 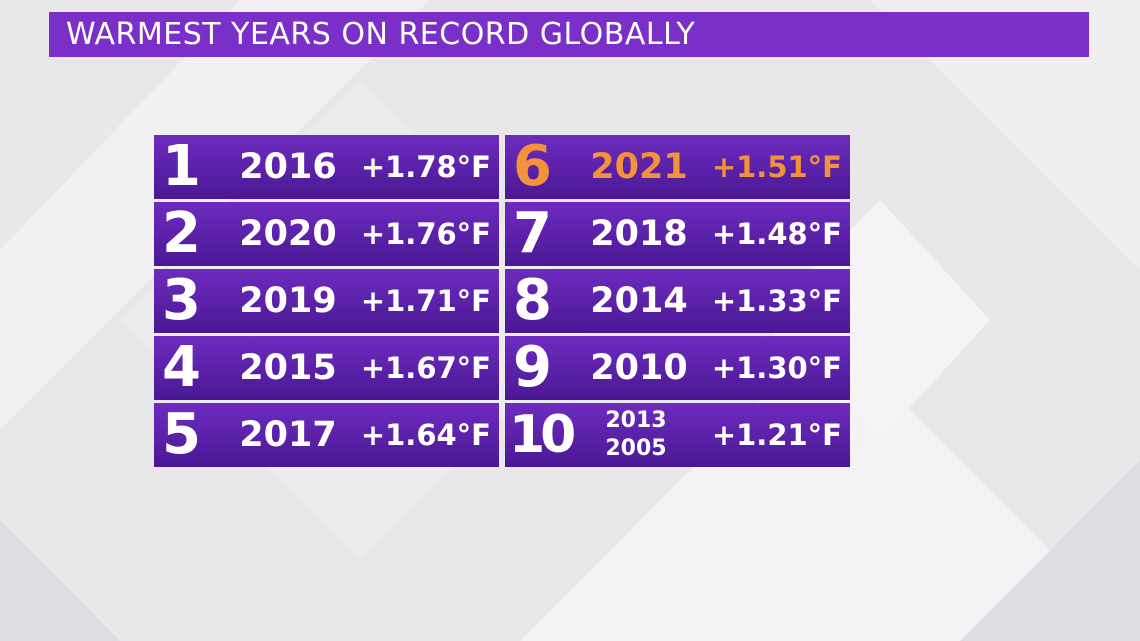 I want to click on ranking-row-4: 4 2015 +1.67°F, so click(x=326, y=368).